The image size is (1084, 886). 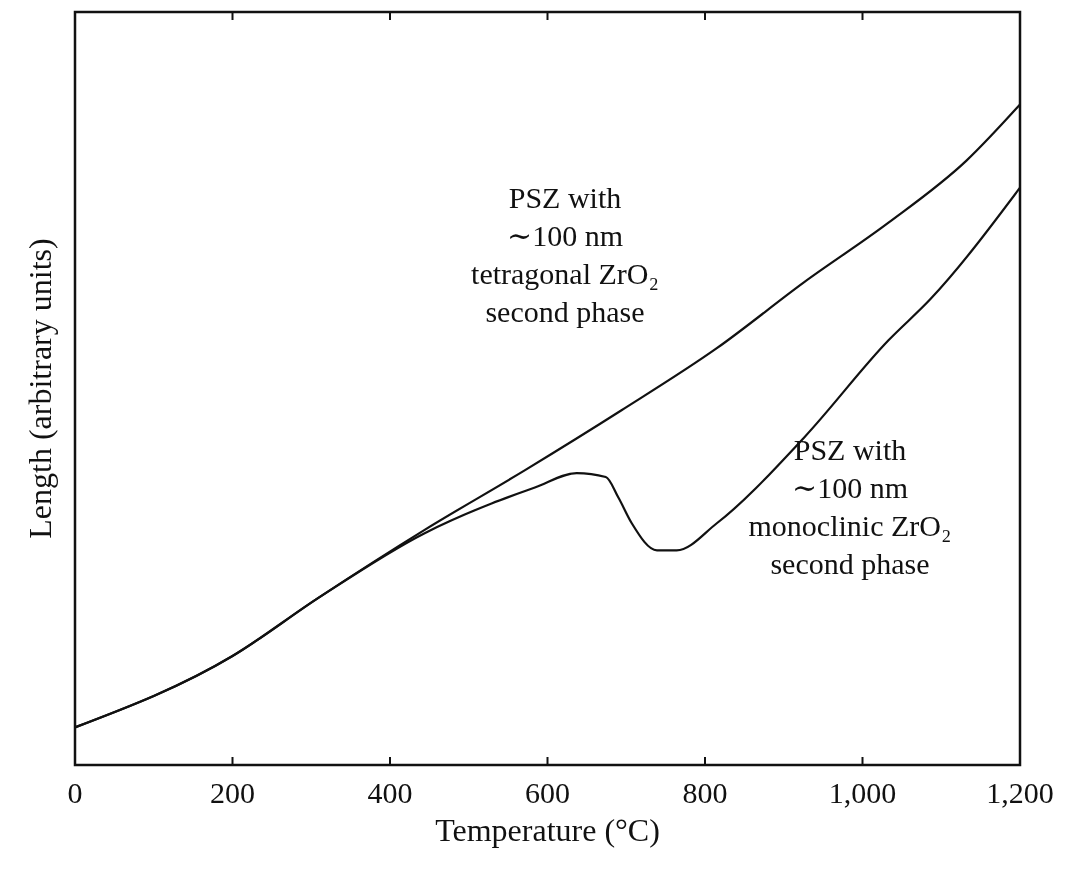 I want to click on x-tick-label: 800, so click(x=705, y=792).